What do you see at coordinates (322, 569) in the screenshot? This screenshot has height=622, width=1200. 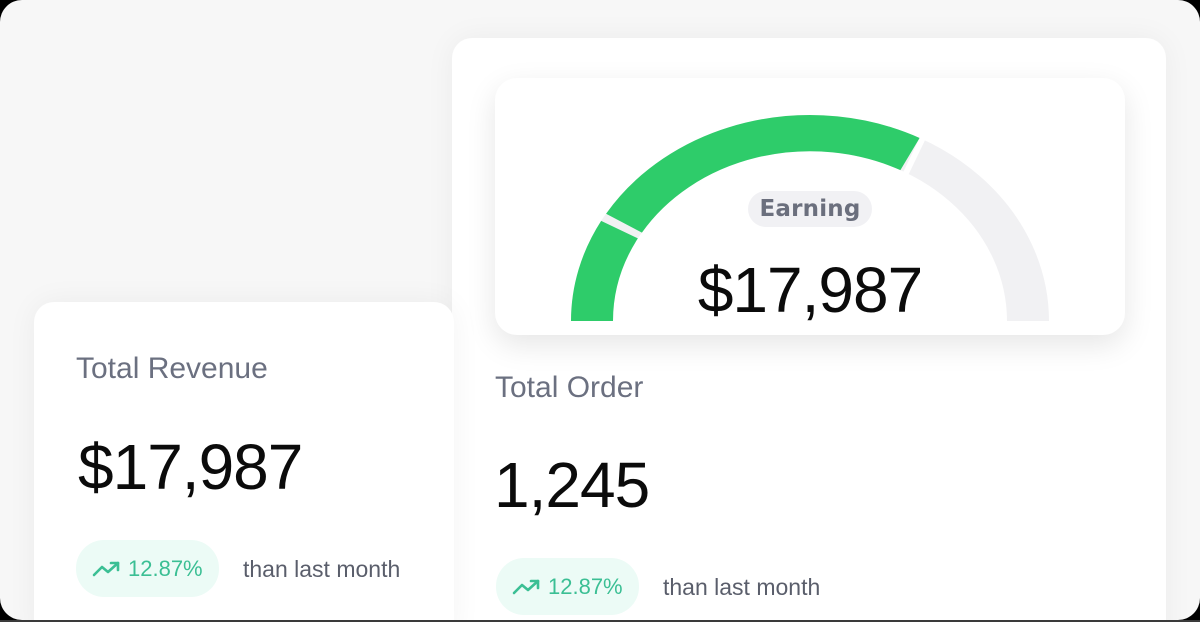 I see `revenue-compare-text: than last month` at bounding box center [322, 569].